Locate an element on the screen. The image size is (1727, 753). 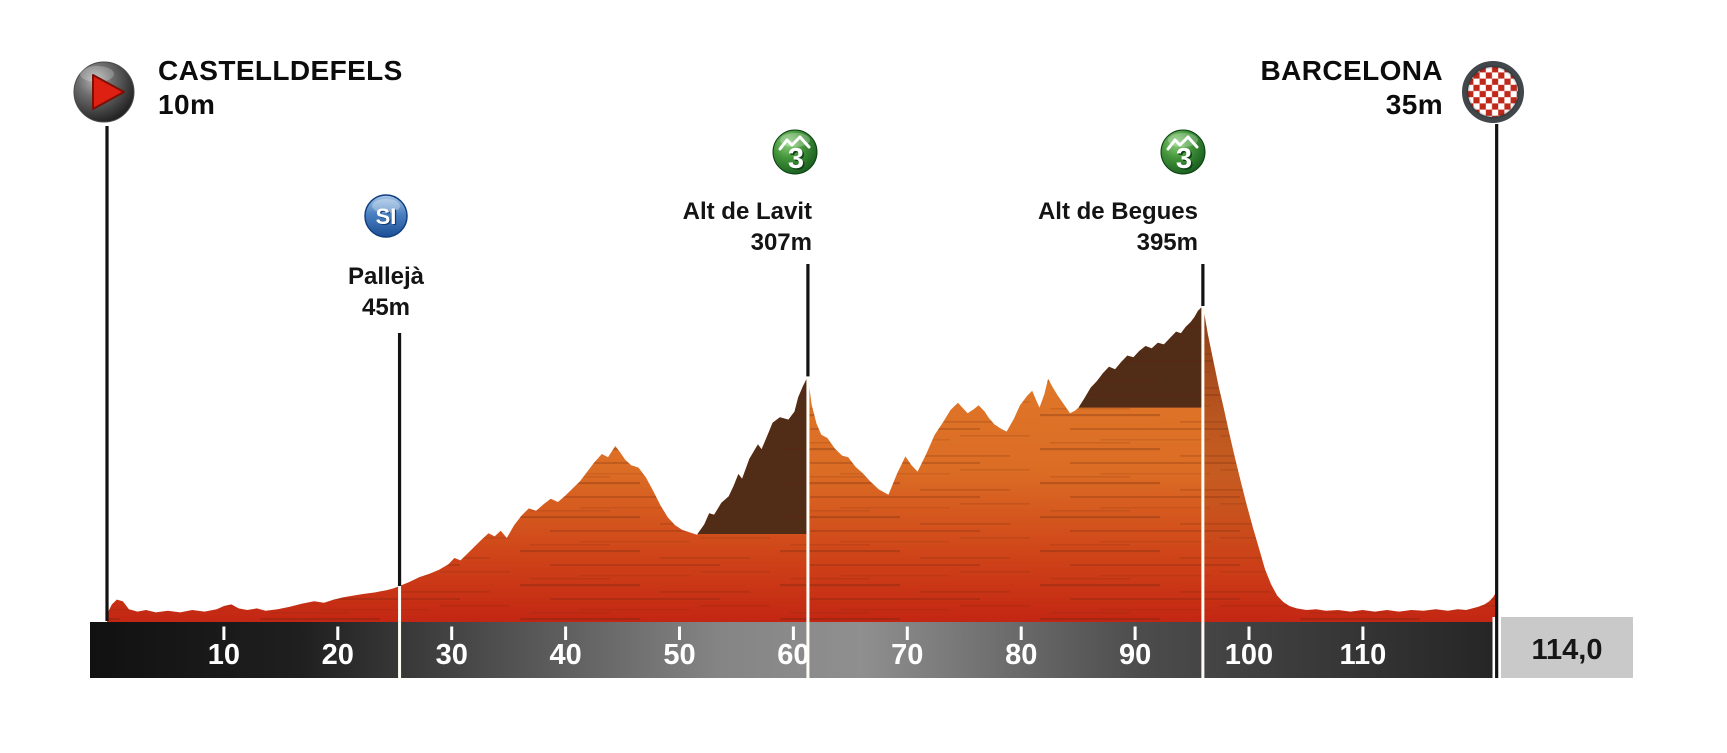
climb1-elevation: 307m is located at coordinates (781, 242).